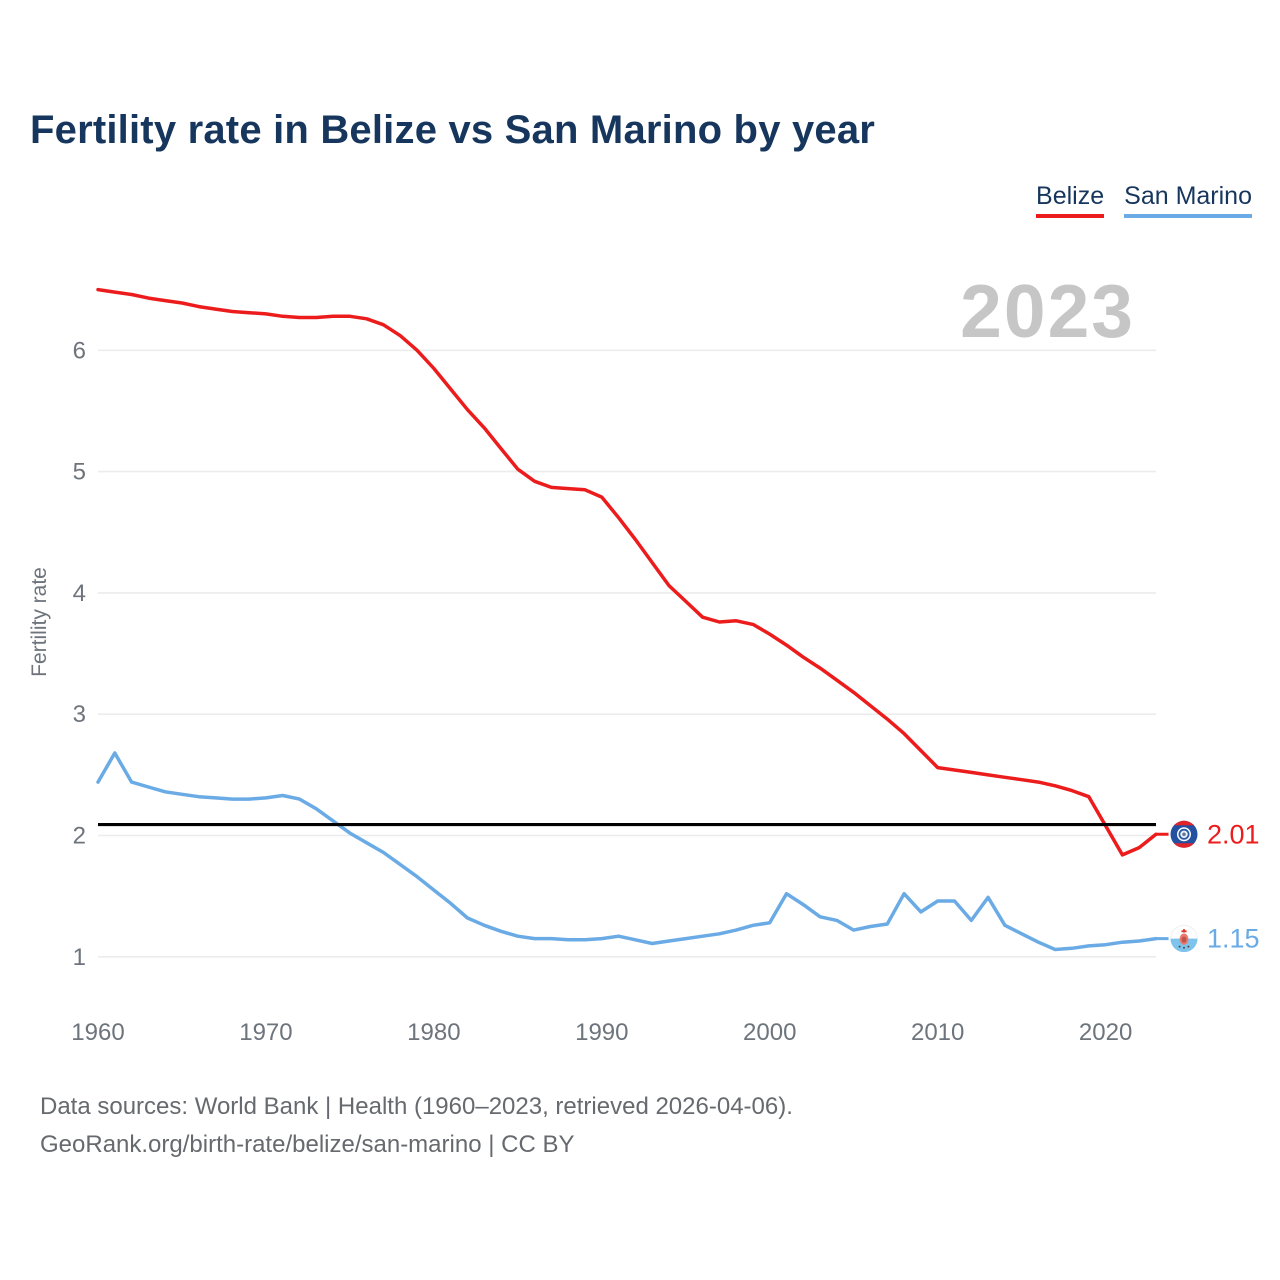 Image resolution: width=1280 pixels, height=1280 pixels. I want to click on legend-item-belize: Belize, so click(1070, 200).